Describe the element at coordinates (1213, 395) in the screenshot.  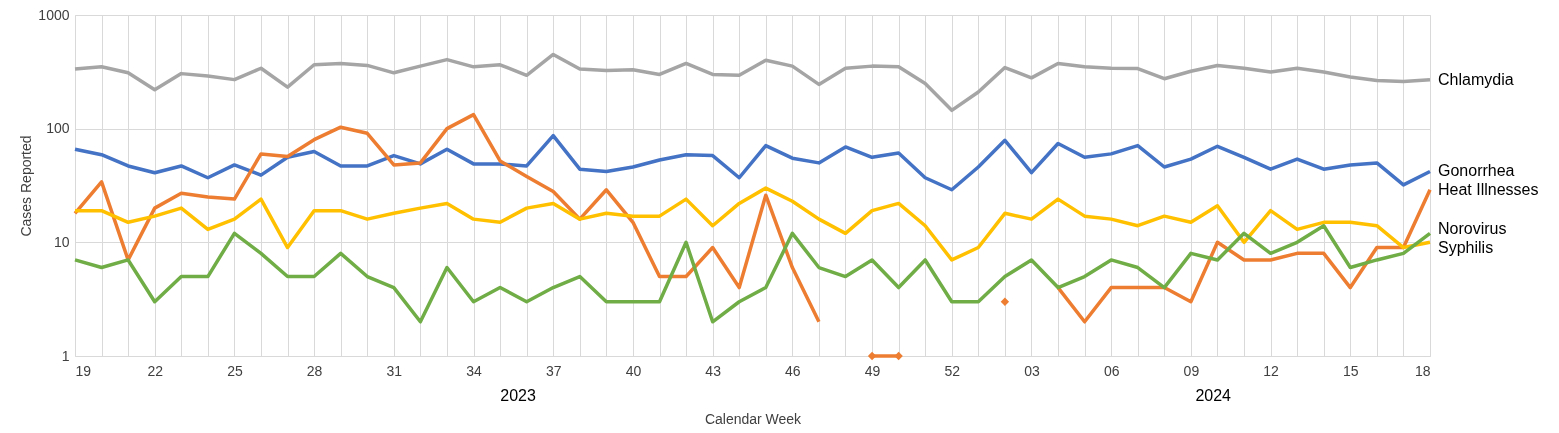
I see `text: 2024` at that location.